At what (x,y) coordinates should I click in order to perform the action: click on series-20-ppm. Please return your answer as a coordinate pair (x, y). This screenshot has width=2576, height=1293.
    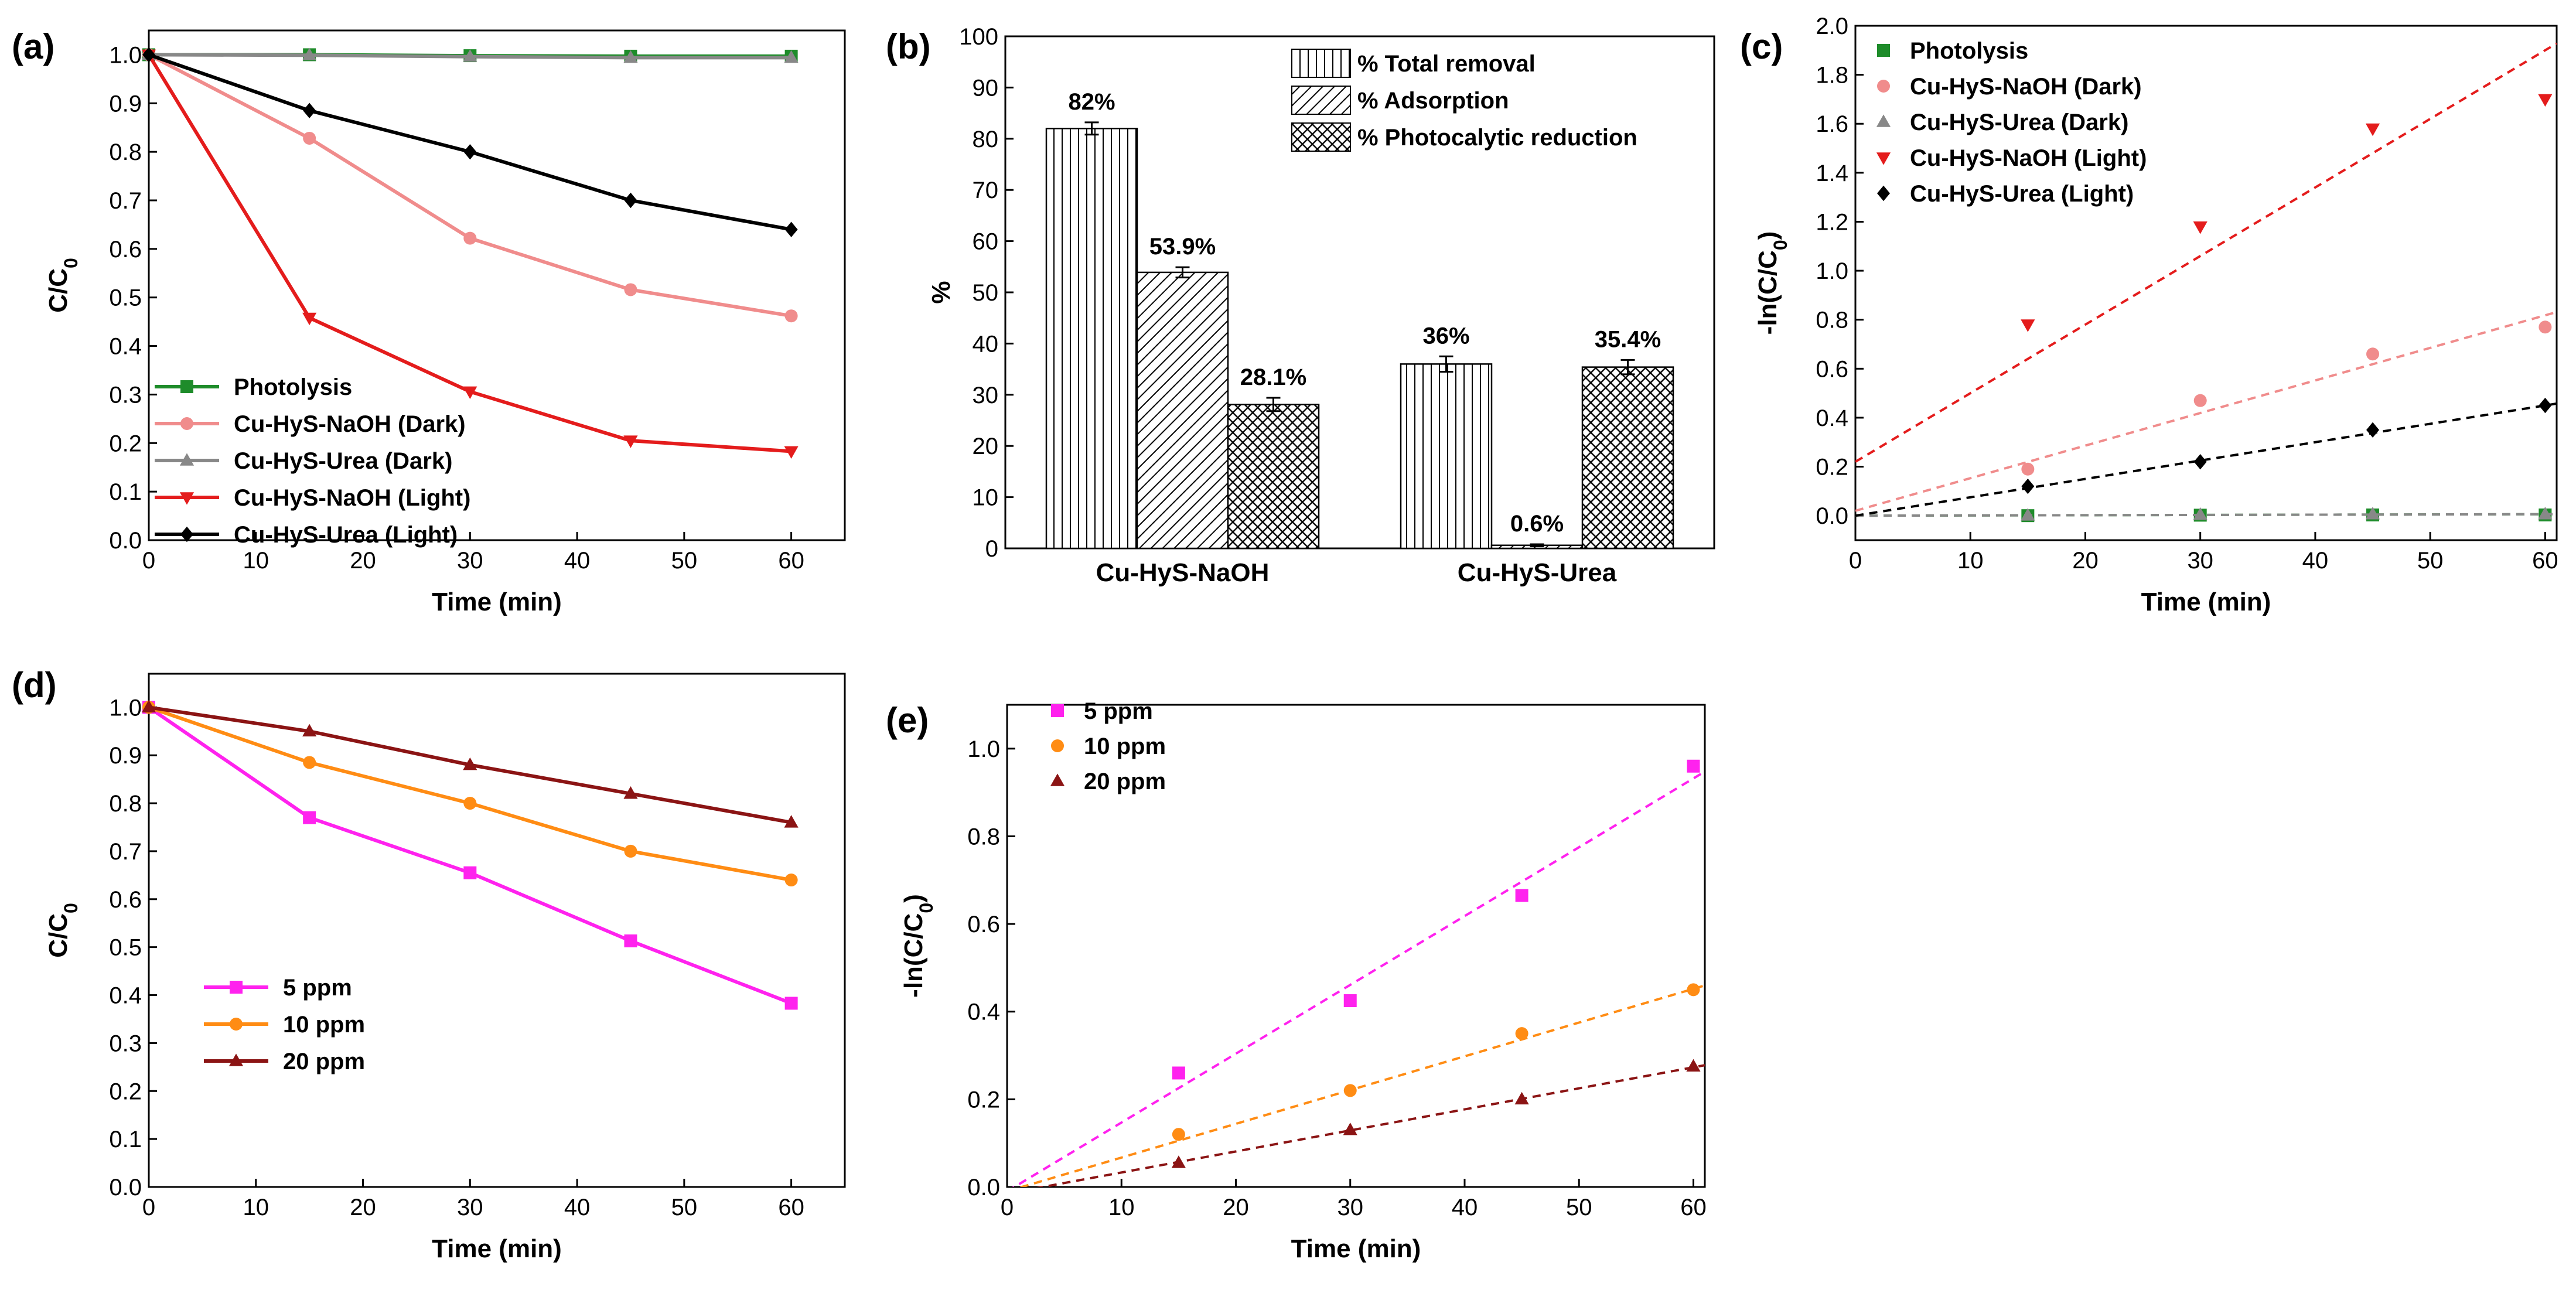
    Looking at the image, I should click on (470, 764).